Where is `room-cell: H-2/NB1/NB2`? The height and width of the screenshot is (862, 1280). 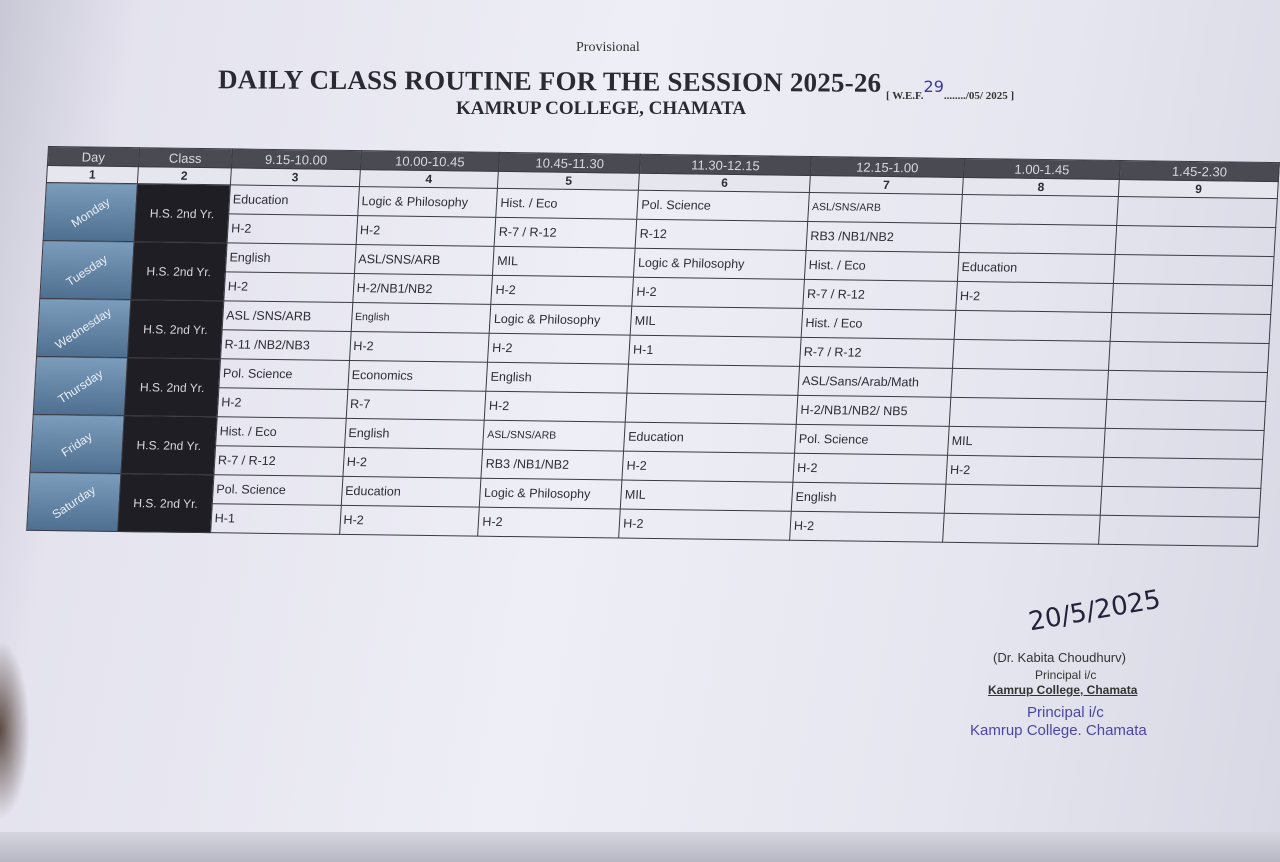 room-cell: H-2/NB1/NB2 is located at coordinates (422, 289).